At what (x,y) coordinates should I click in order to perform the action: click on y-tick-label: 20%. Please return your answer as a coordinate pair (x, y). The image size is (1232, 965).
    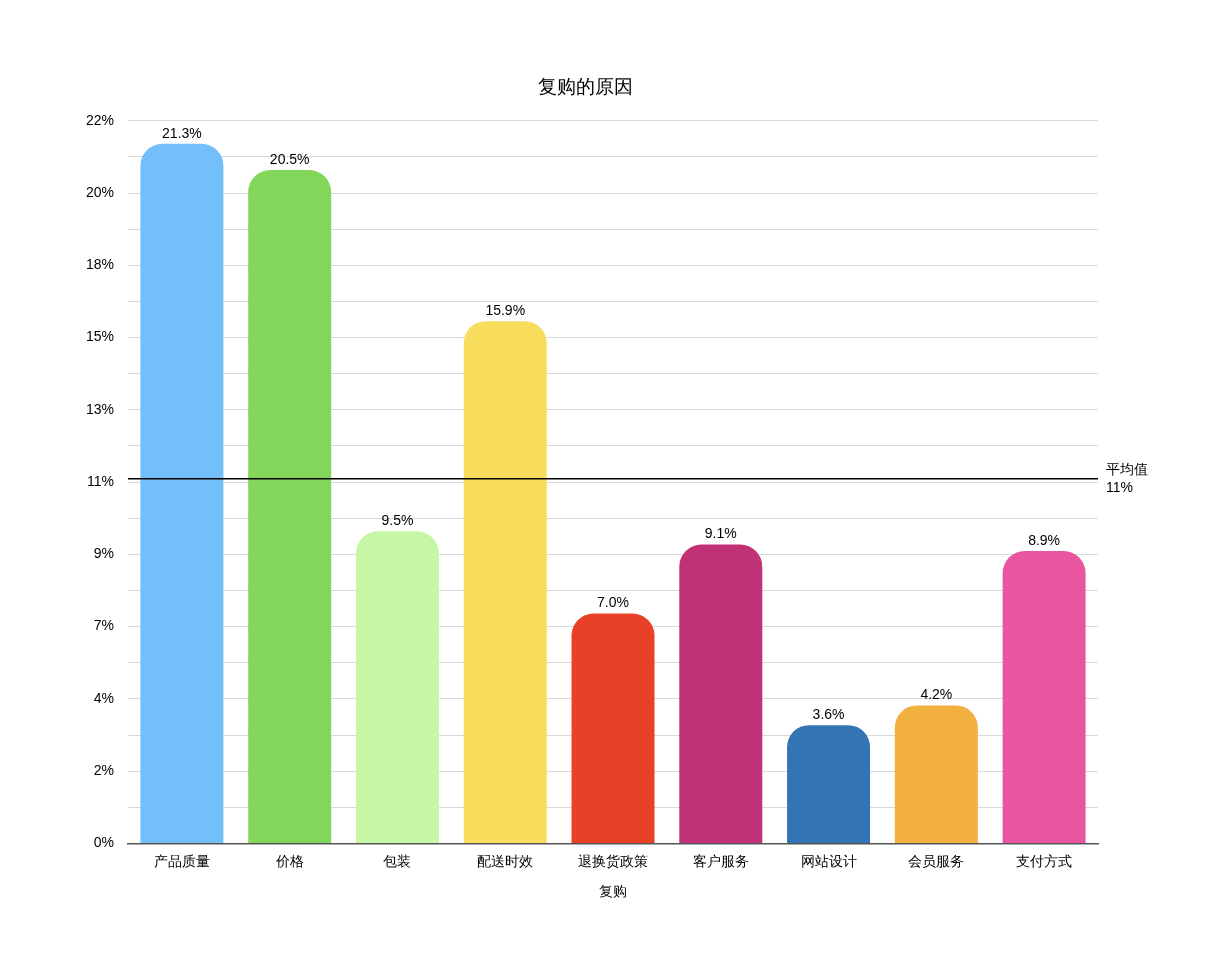
    Looking at the image, I should click on (100, 191).